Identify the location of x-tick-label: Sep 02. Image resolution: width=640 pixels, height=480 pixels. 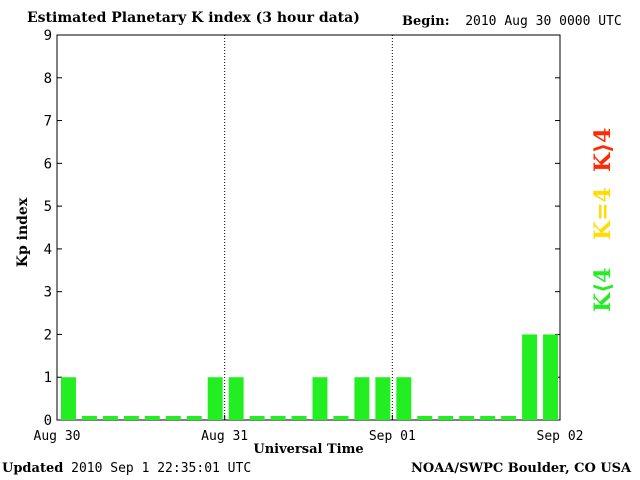
(560, 436).